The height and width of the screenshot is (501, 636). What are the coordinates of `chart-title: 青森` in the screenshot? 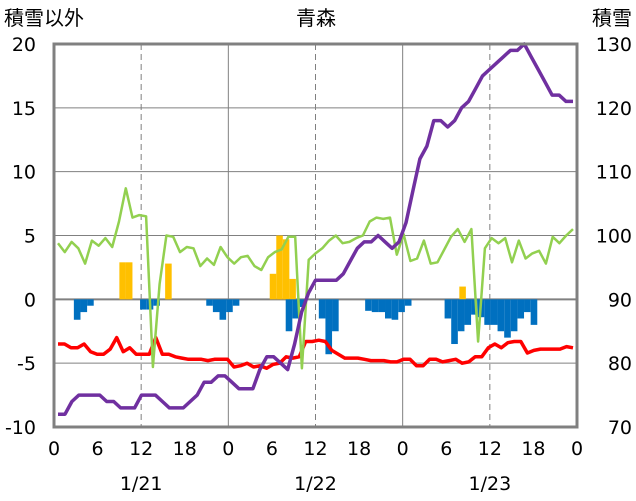 It's located at (316, 18).